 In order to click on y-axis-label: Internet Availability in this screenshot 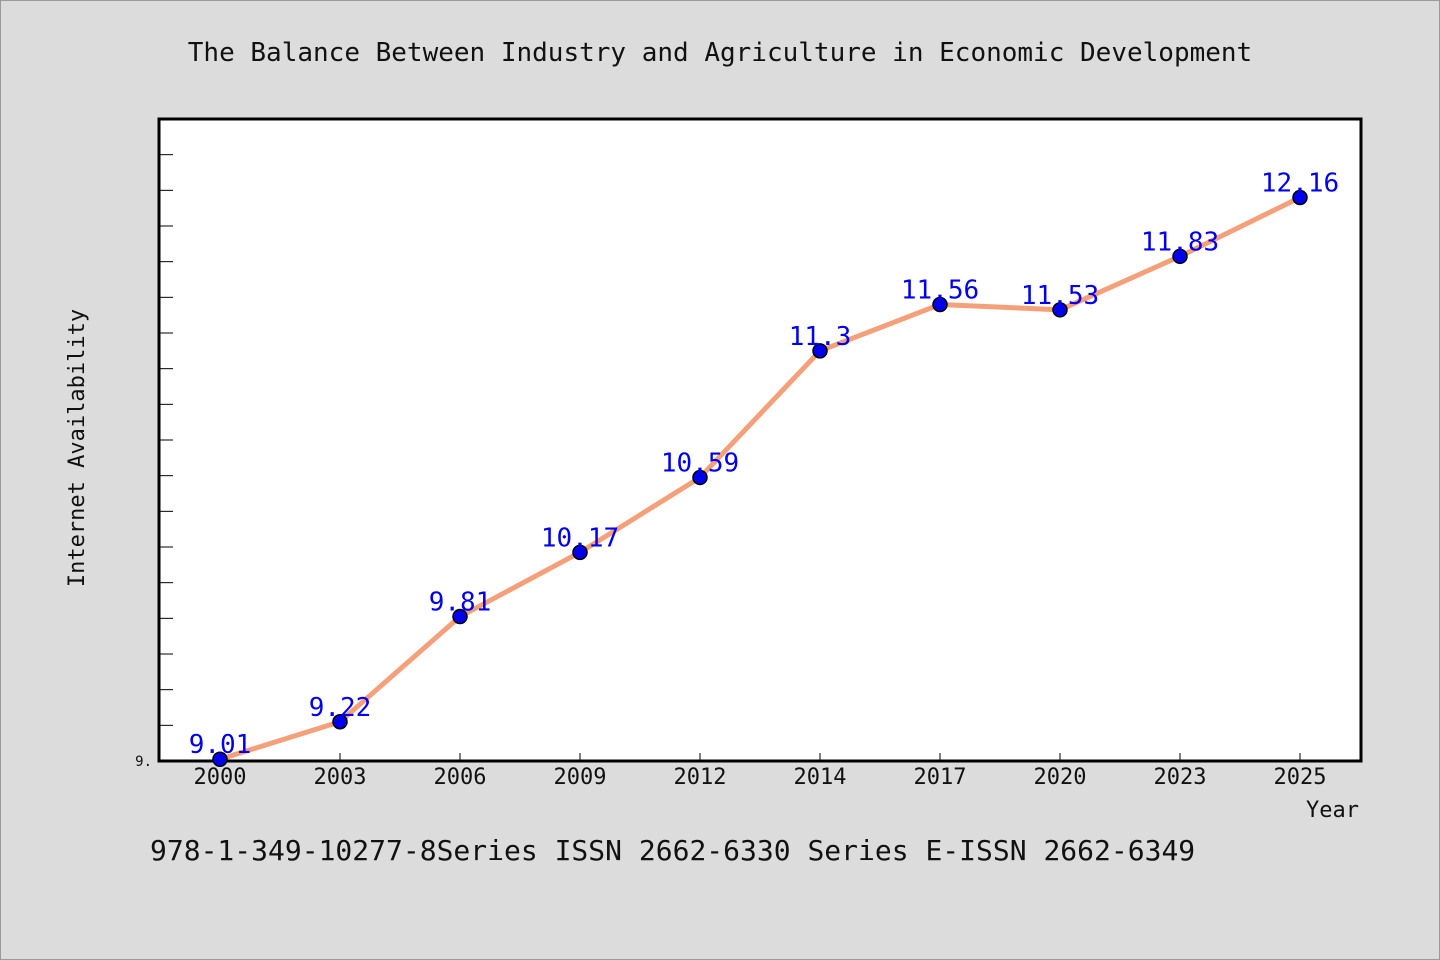, I will do `click(77, 448)`.